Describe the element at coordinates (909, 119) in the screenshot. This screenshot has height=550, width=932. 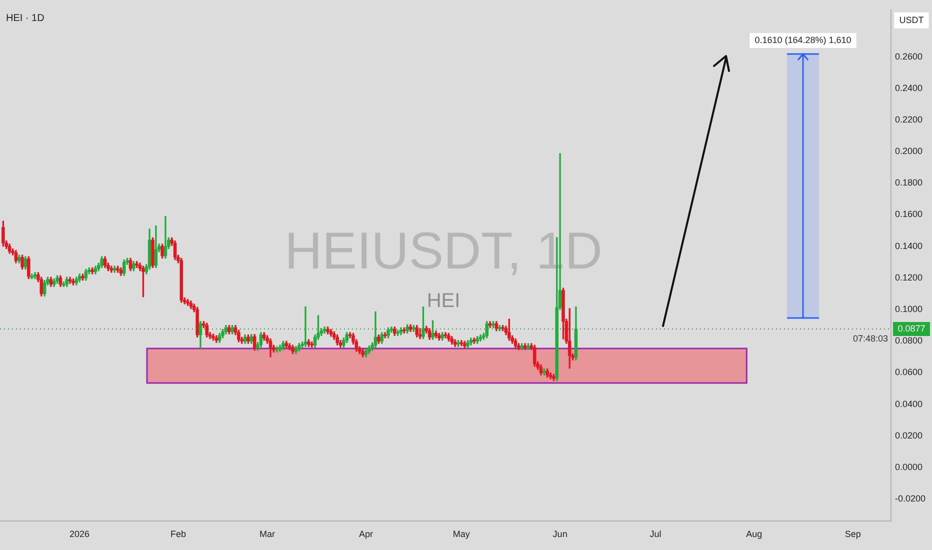
I see `y-tick-label: 0.2200` at that location.